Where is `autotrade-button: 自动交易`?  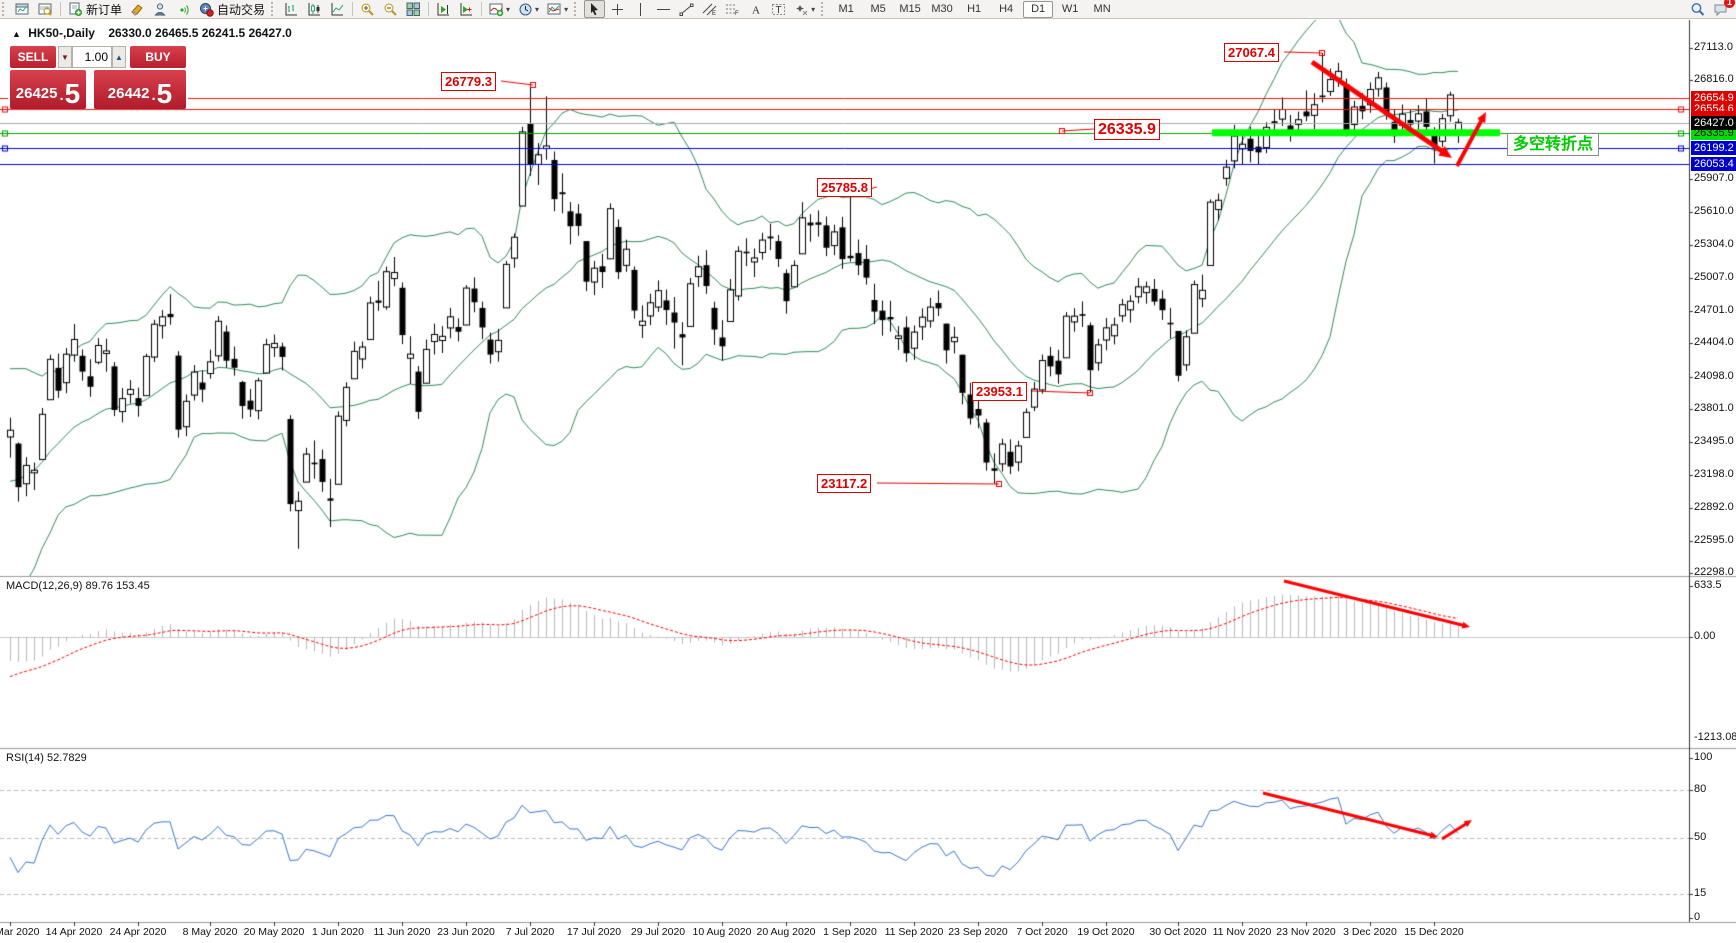
autotrade-button: 自动交易 is located at coordinates (232, 9).